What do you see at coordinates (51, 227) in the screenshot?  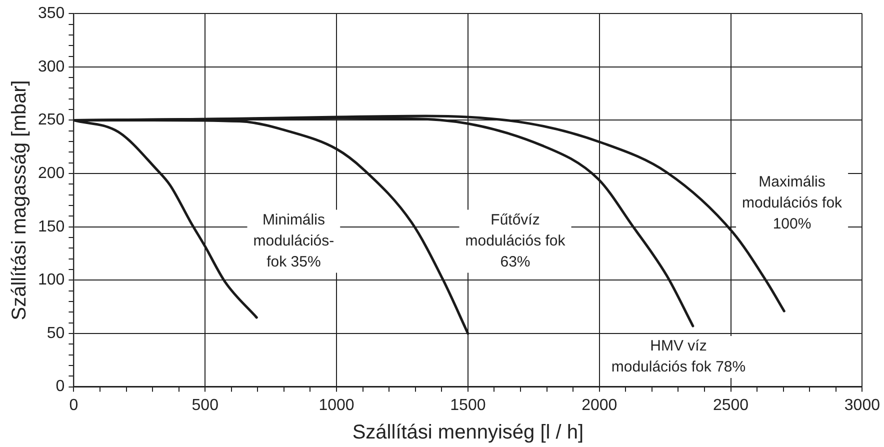 I see `y-tick-label: 150` at bounding box center [51, 227].